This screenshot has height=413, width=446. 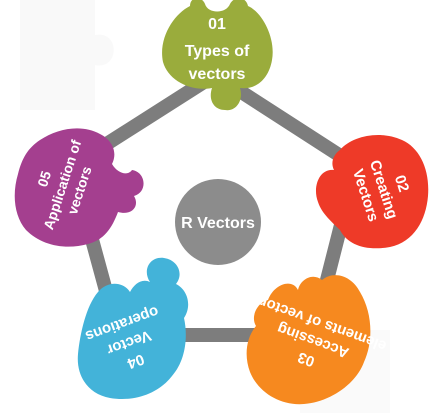 What do you see at coordinates (217, 51) in the screenshot?
I see `piece-01-title-line1: Types of` at bounding box center [217, 51].